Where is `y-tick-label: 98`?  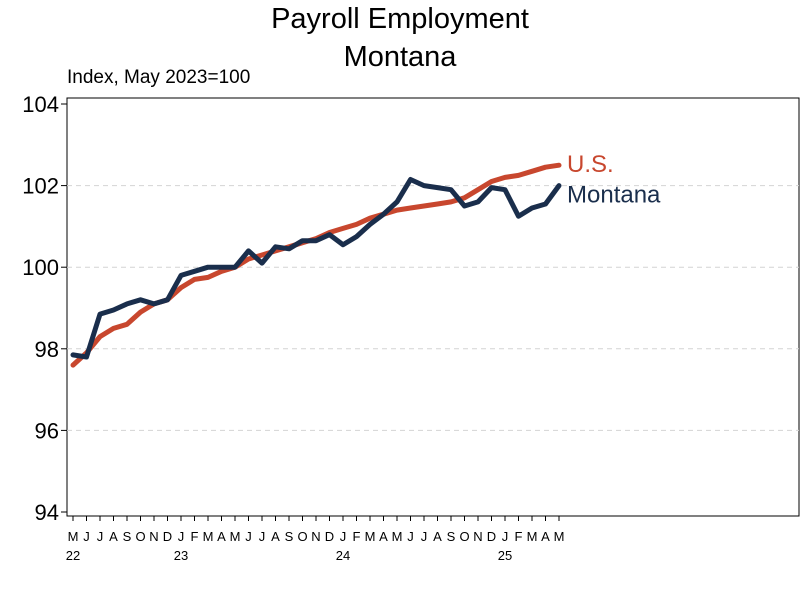
y-tick-label: 98 is located at coordinates (47, 349).